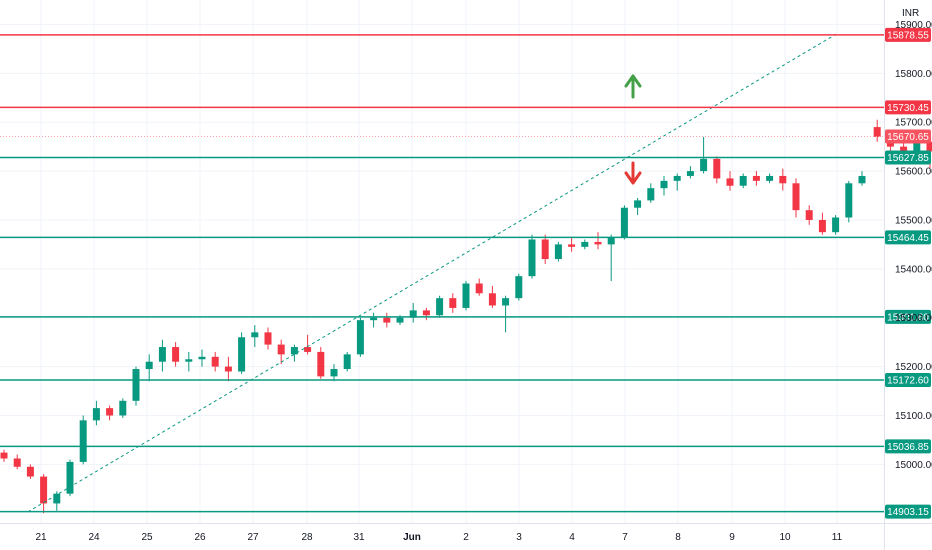  Describe the element at coordinates (519, 537) in the screenshot. I see `x-tick-label: 3` at that location.